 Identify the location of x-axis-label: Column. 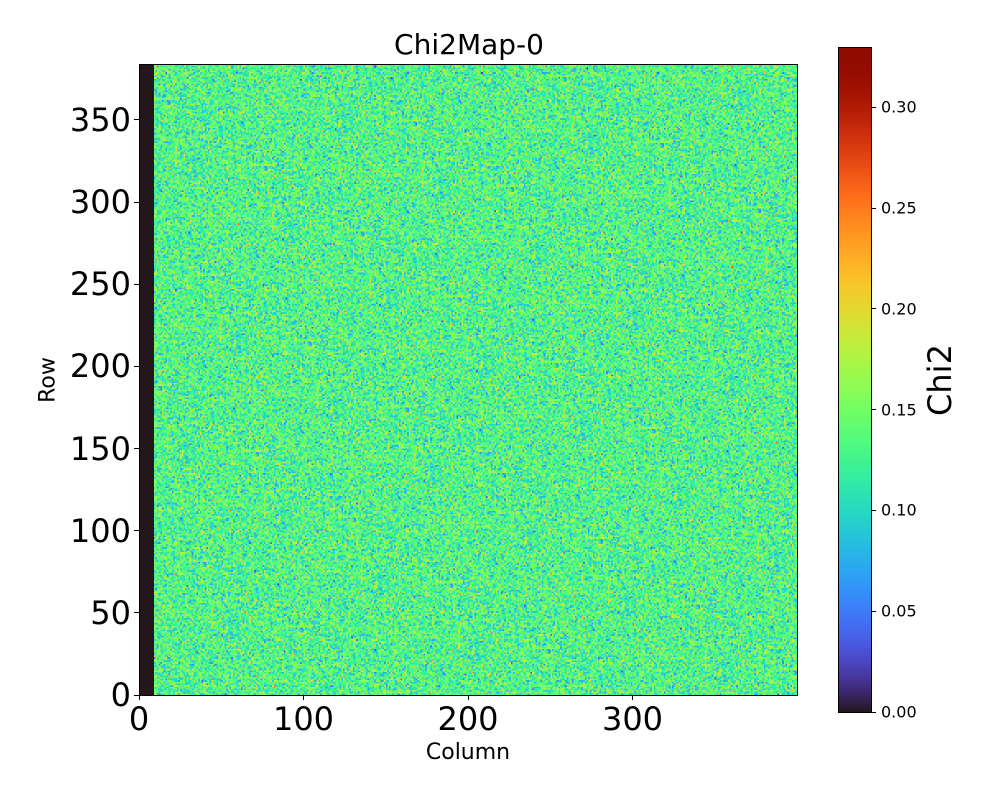
(468, 752).